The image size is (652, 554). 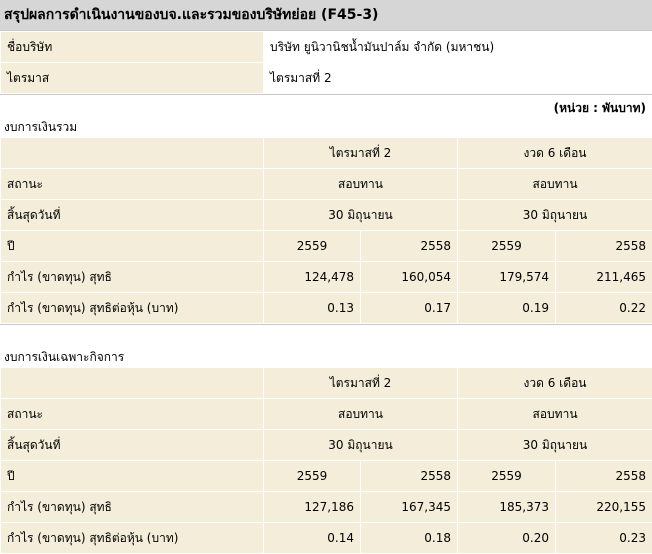 I want to click on eps-value: 0.14, so click(x=312, y=538).